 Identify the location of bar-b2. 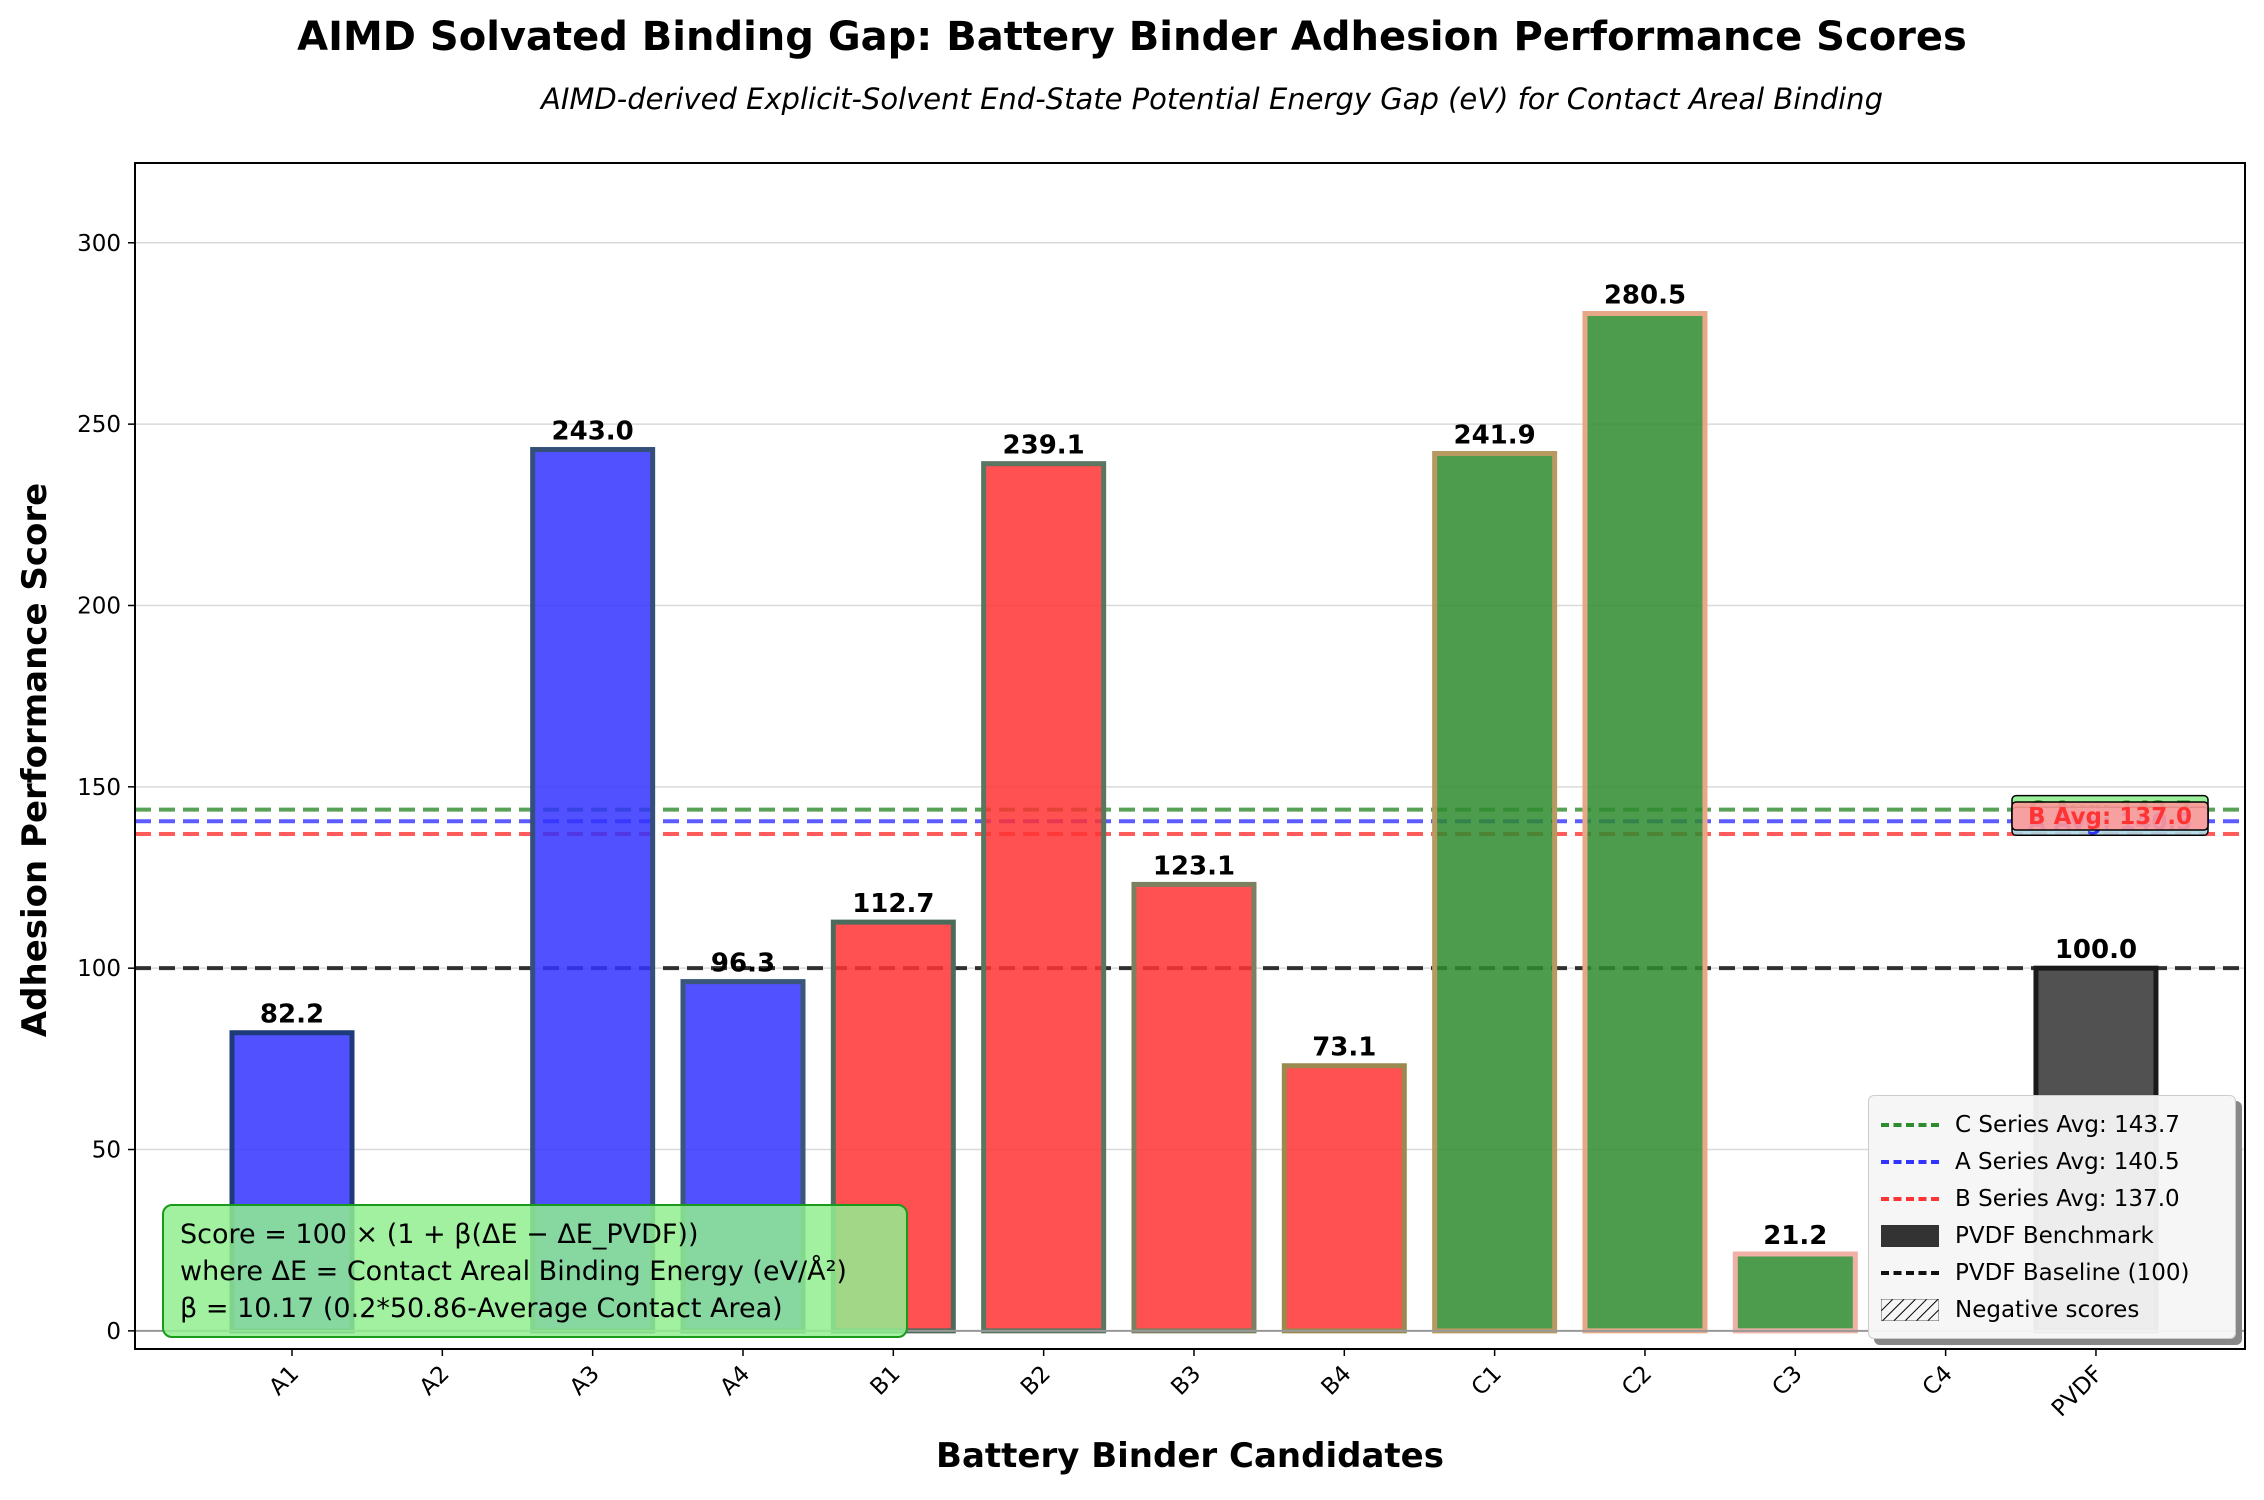
(1044, 897).